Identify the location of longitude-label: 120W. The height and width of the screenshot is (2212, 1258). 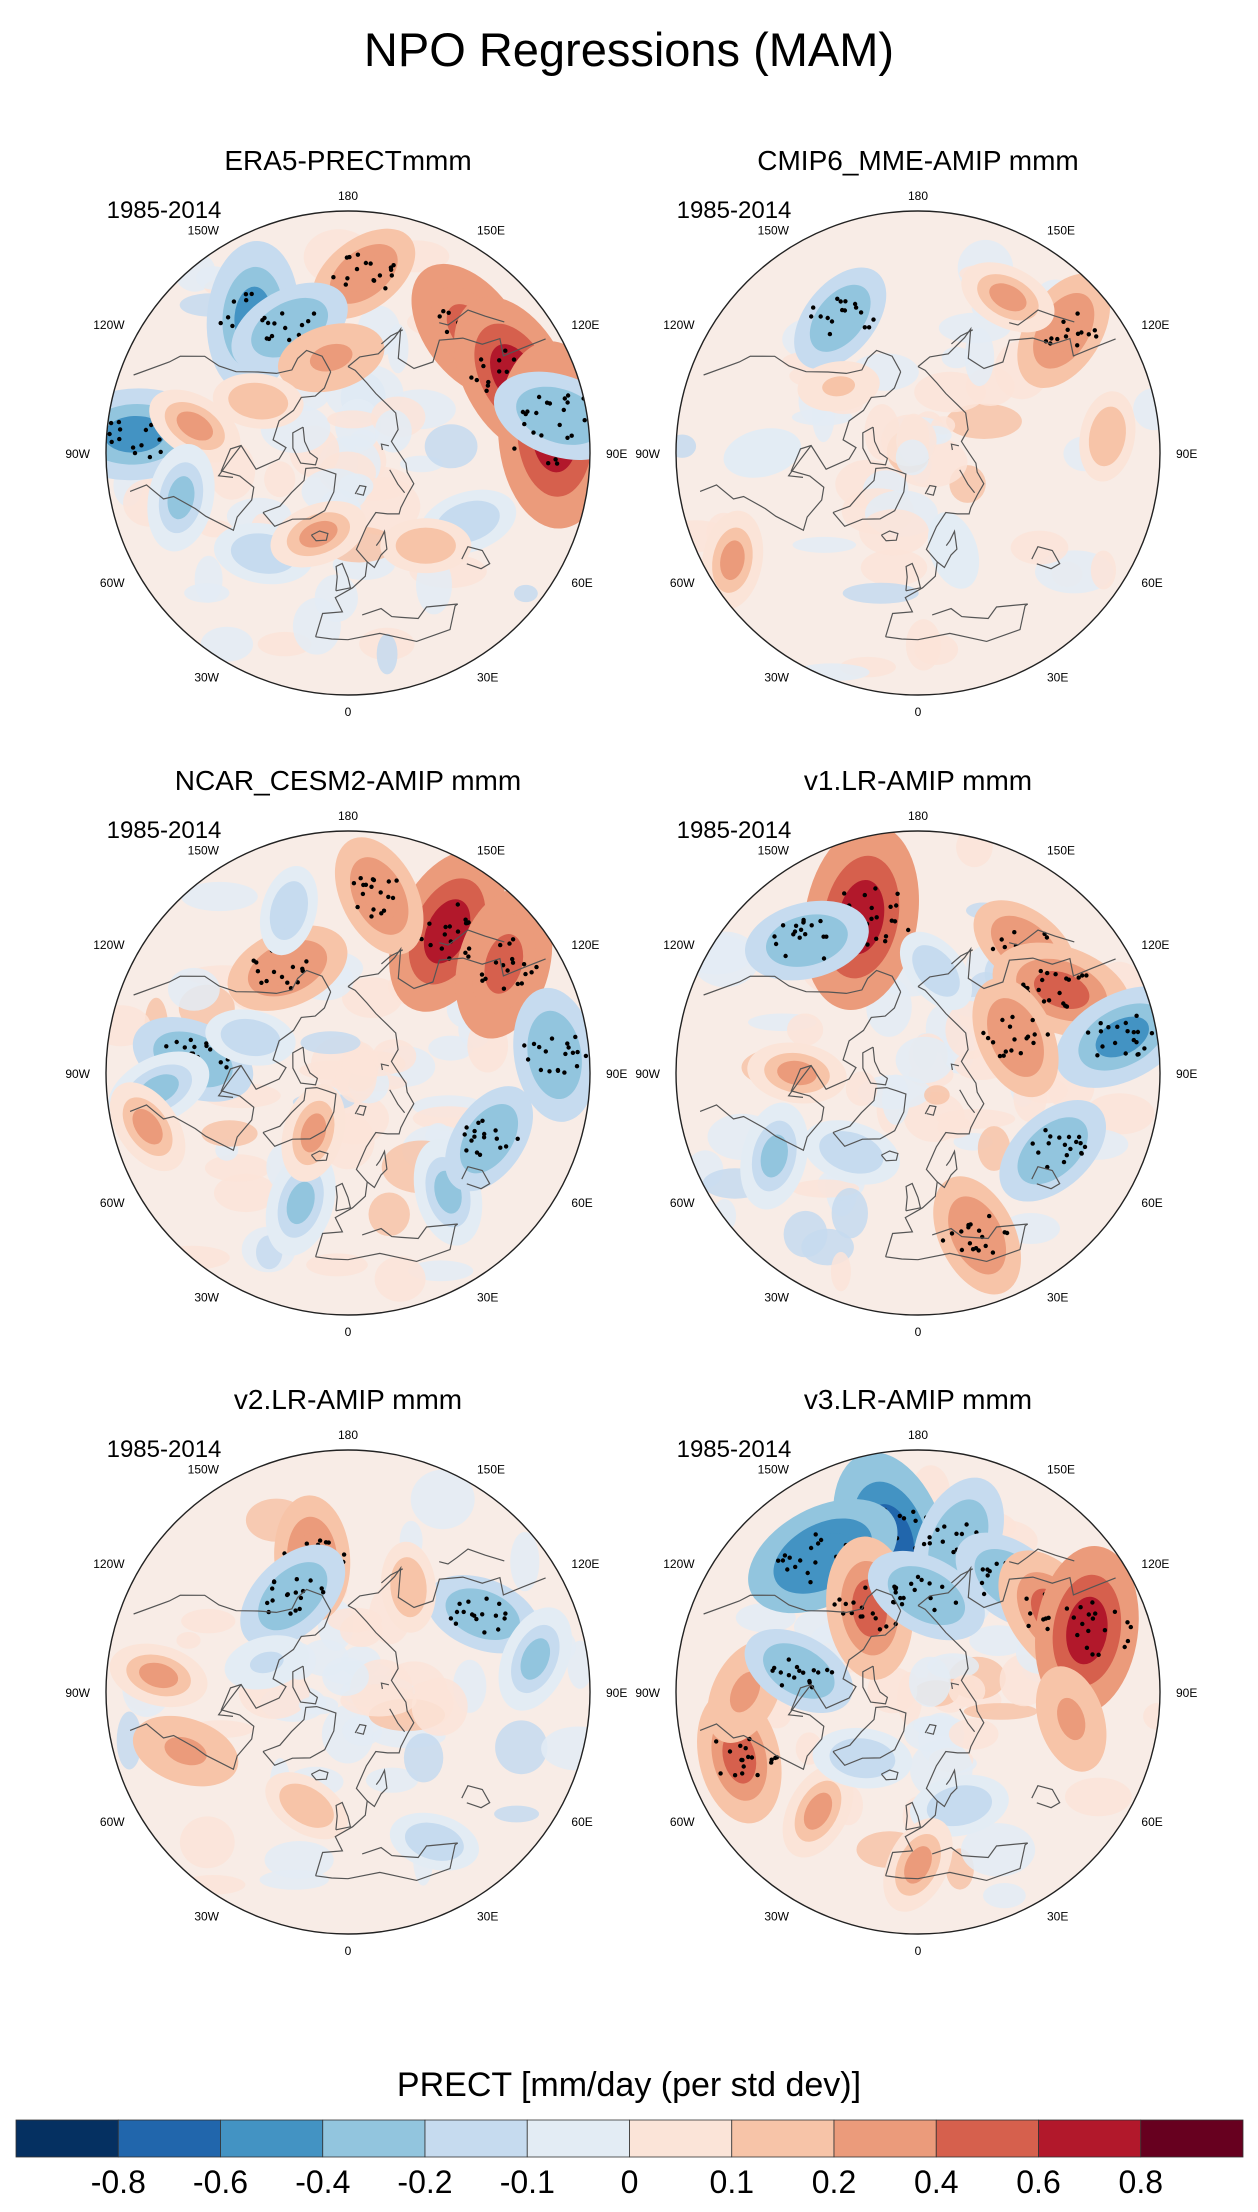
(679, 325).